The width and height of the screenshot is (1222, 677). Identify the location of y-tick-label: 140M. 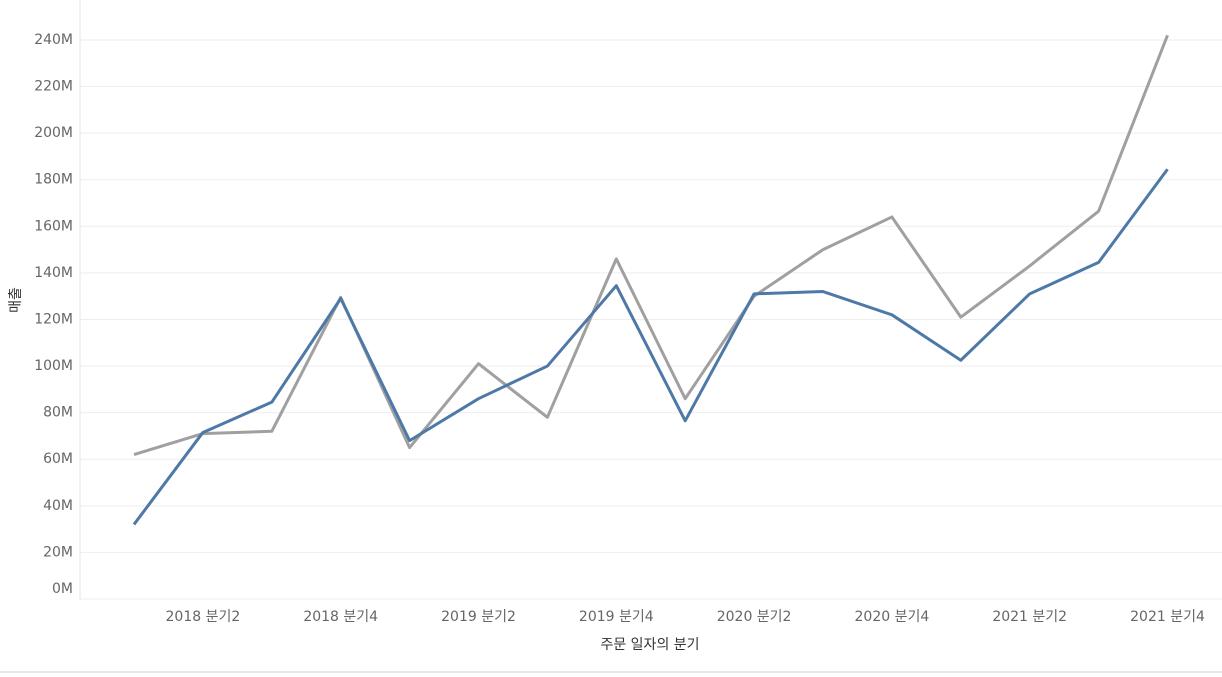
(53, 273).